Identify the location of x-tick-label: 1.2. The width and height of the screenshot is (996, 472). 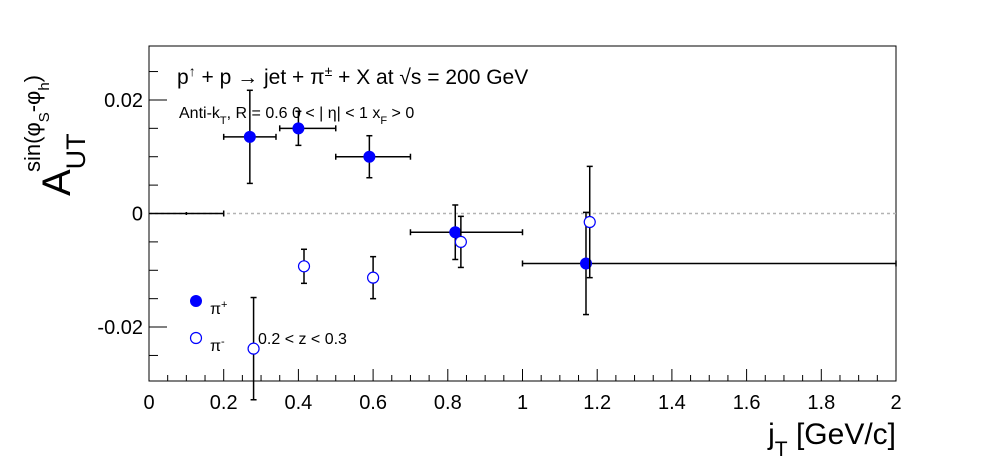
(597, 403).